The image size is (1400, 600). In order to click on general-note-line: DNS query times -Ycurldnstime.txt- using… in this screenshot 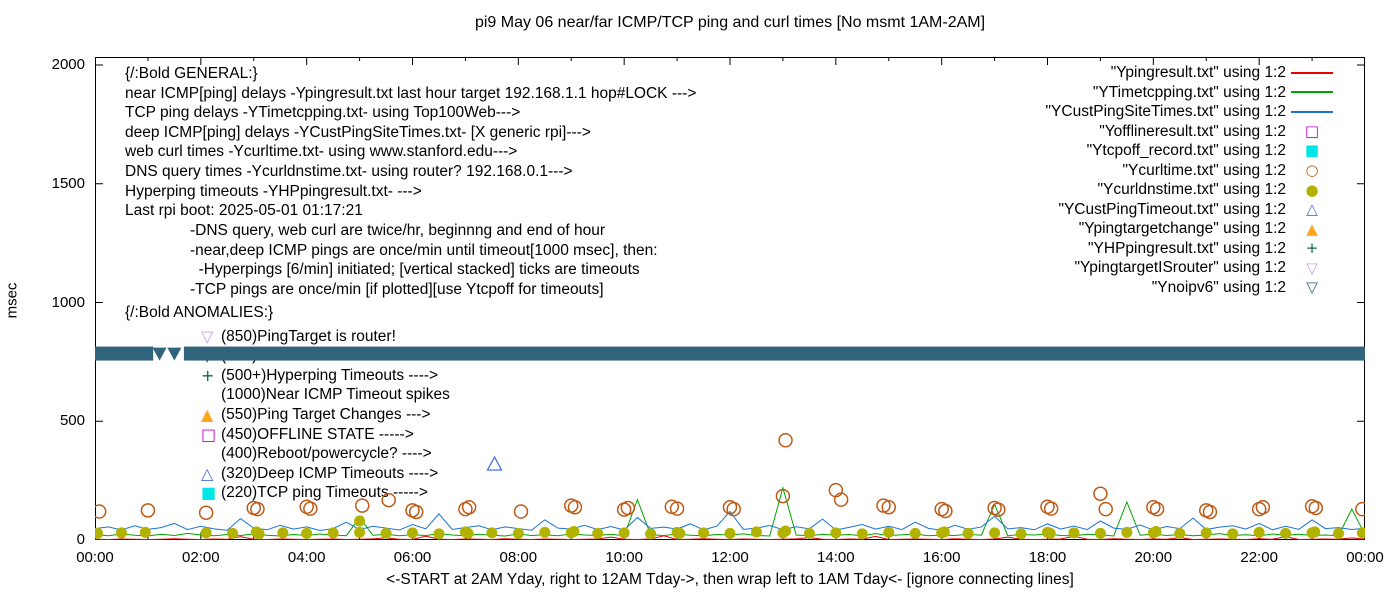, I will do `click(349, 171)`.